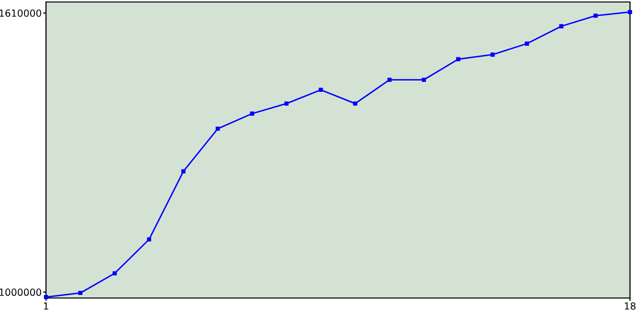 This screenshot has height=320, width=640. Describe the element at coordinates (21, 13) in the screenshot. I see `y-tick-label: 1610000` at that location.